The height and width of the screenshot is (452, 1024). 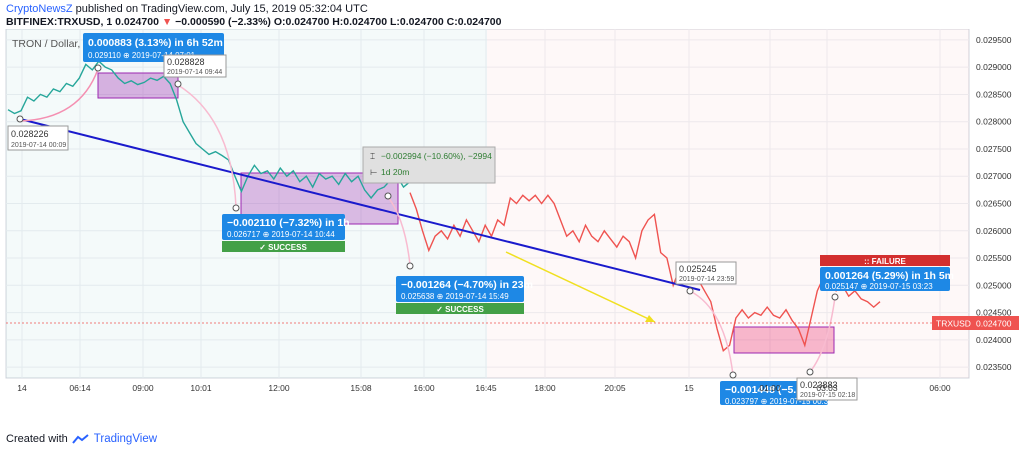 What do you see at coordinates (39, 9) in the screenshot?
I see `publisher-link: CryptoNewsZ` at bounding box center [39, 9].